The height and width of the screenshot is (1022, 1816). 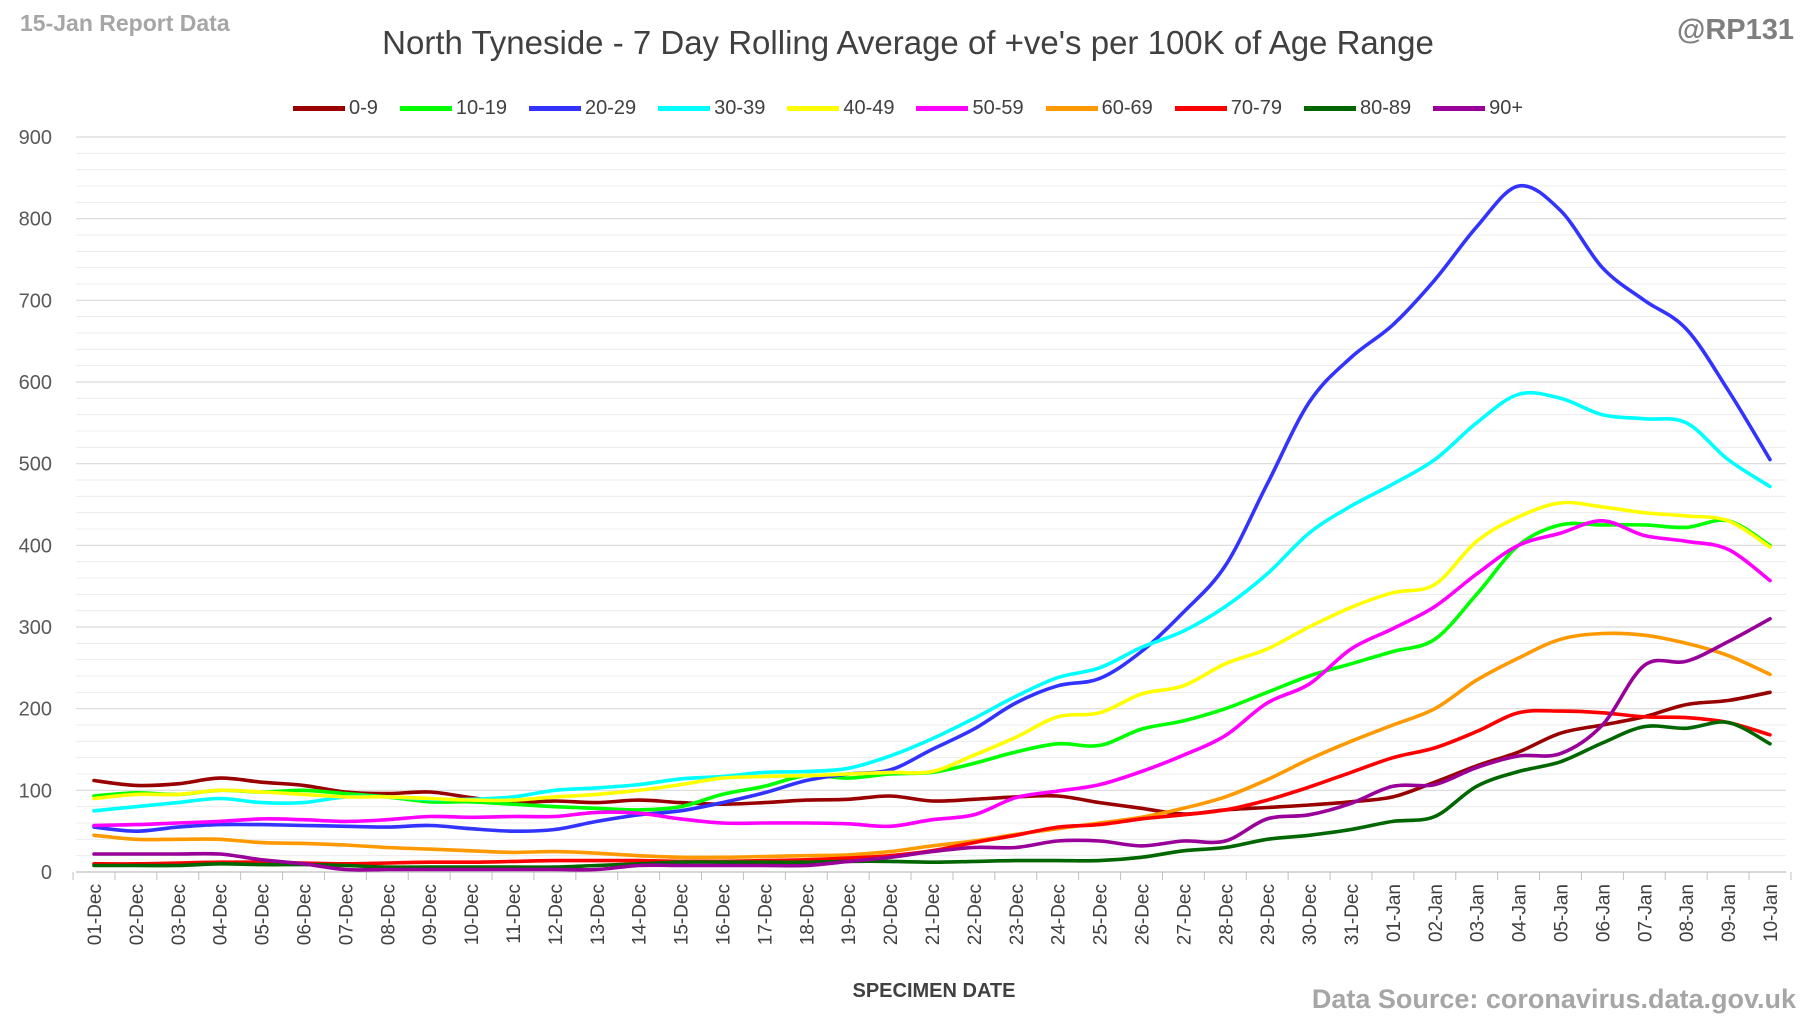 I want to click on legend-item-10-19: 10-19, so click(x=453, y=108).